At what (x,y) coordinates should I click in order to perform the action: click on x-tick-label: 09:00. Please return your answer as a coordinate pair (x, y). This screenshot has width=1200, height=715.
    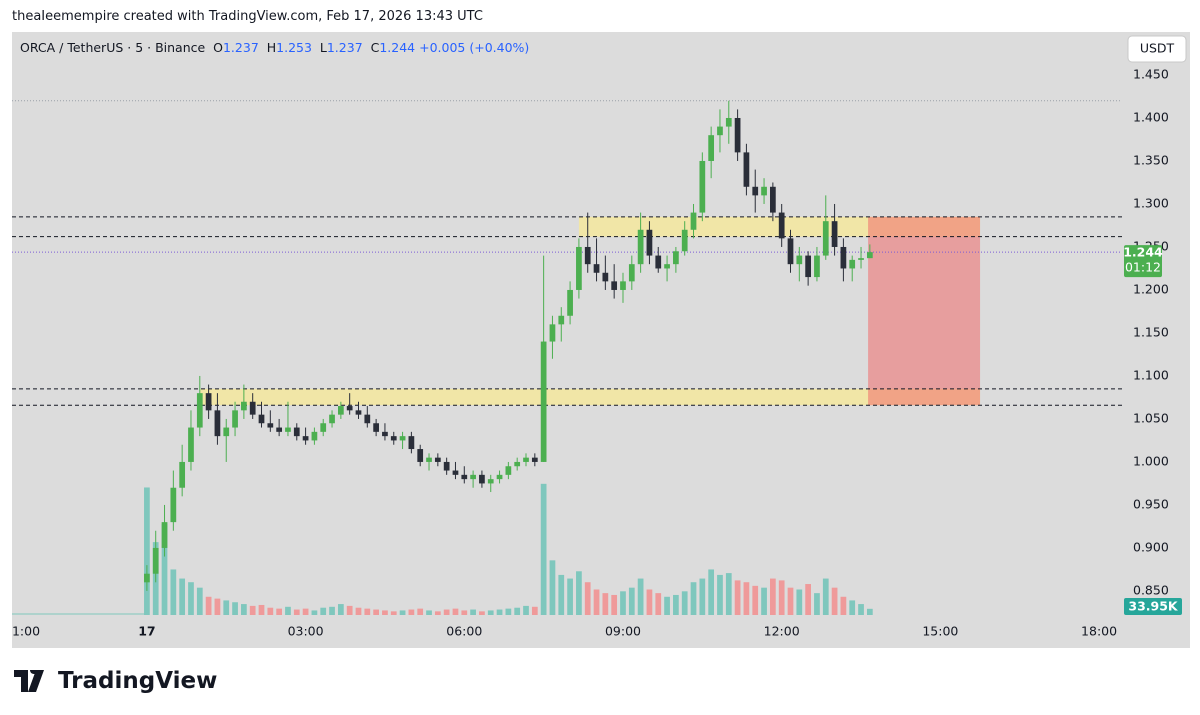
    Looking at the image, I should click on (623, 631).